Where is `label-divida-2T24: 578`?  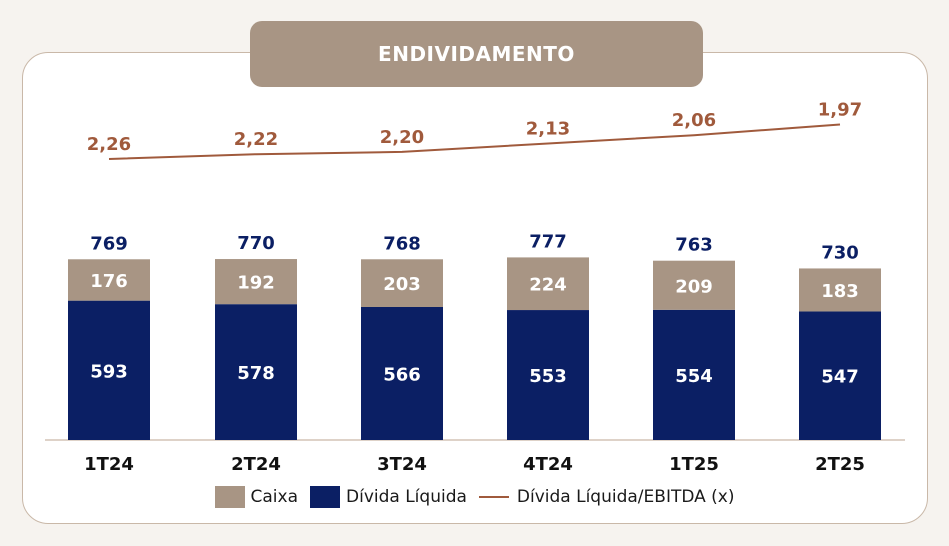
label-divida-2T24: 578 is located at coordinates (256, 373).